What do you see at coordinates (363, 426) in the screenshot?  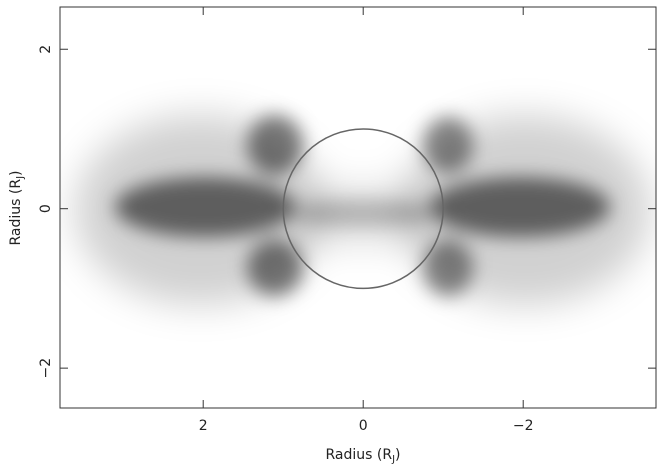 I see `x-tick-label: 0` at bounding box center [363, 426].